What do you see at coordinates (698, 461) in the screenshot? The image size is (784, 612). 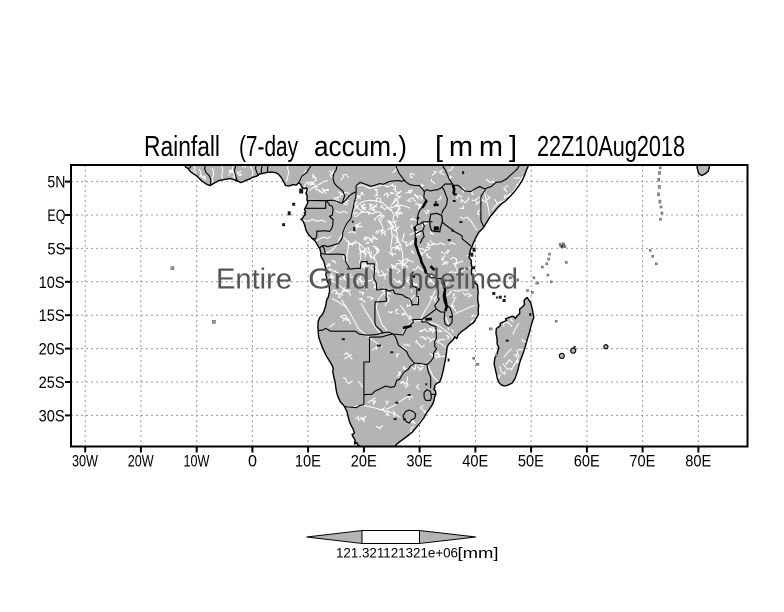 I see `svg-text: 80E` at bounding box center [698, 461].